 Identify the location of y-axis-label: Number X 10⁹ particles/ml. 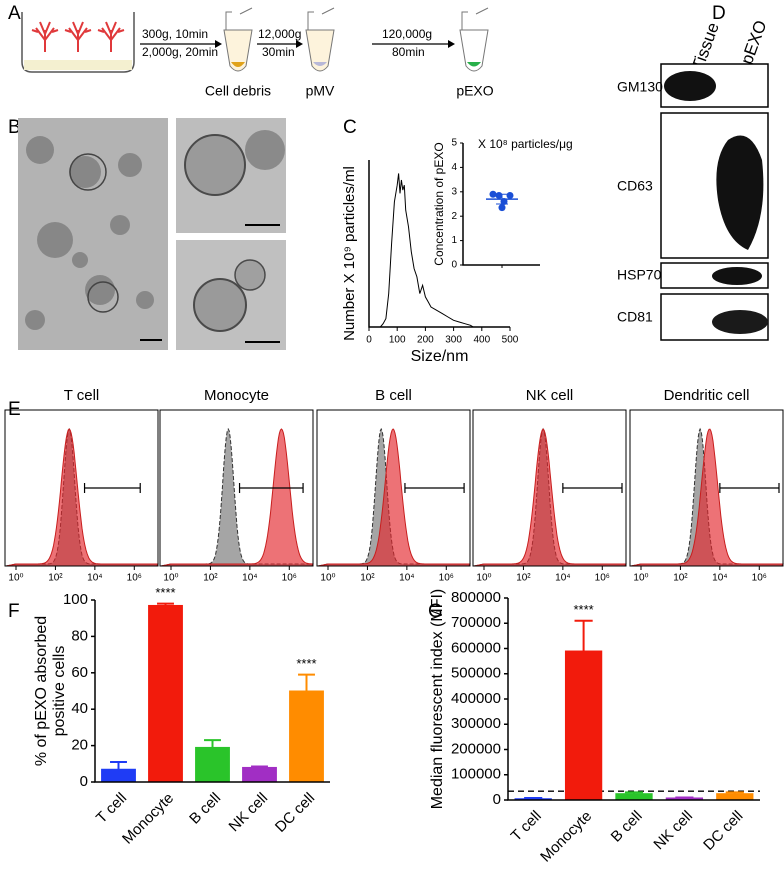
(349, 253).